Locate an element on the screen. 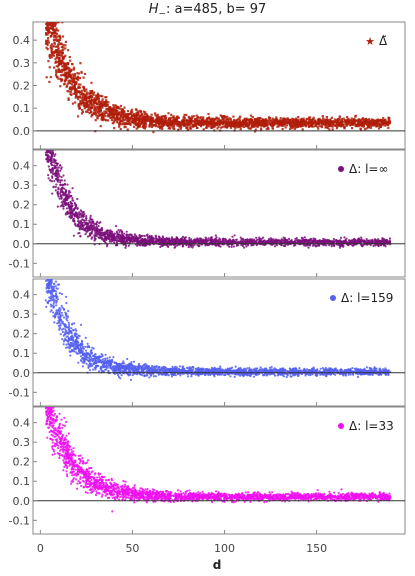  y-tick-label: 0.1 is located at coordinates (22, 108).